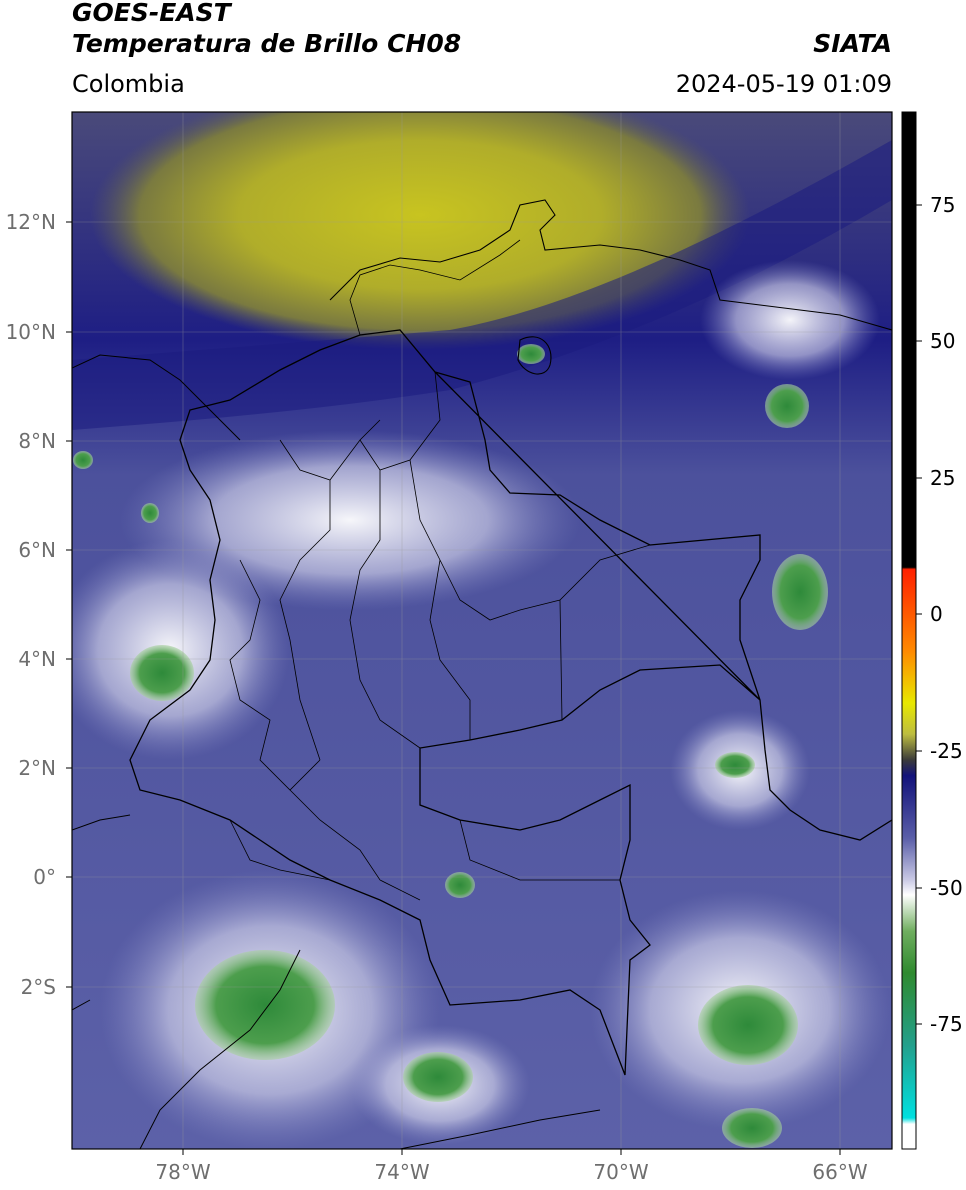 This screenshot has width=966, height=1190. What do you see at coordinates (69, 604) in the screenshot?
I see `lat-tick-marks` at bounding box center [69, 604].